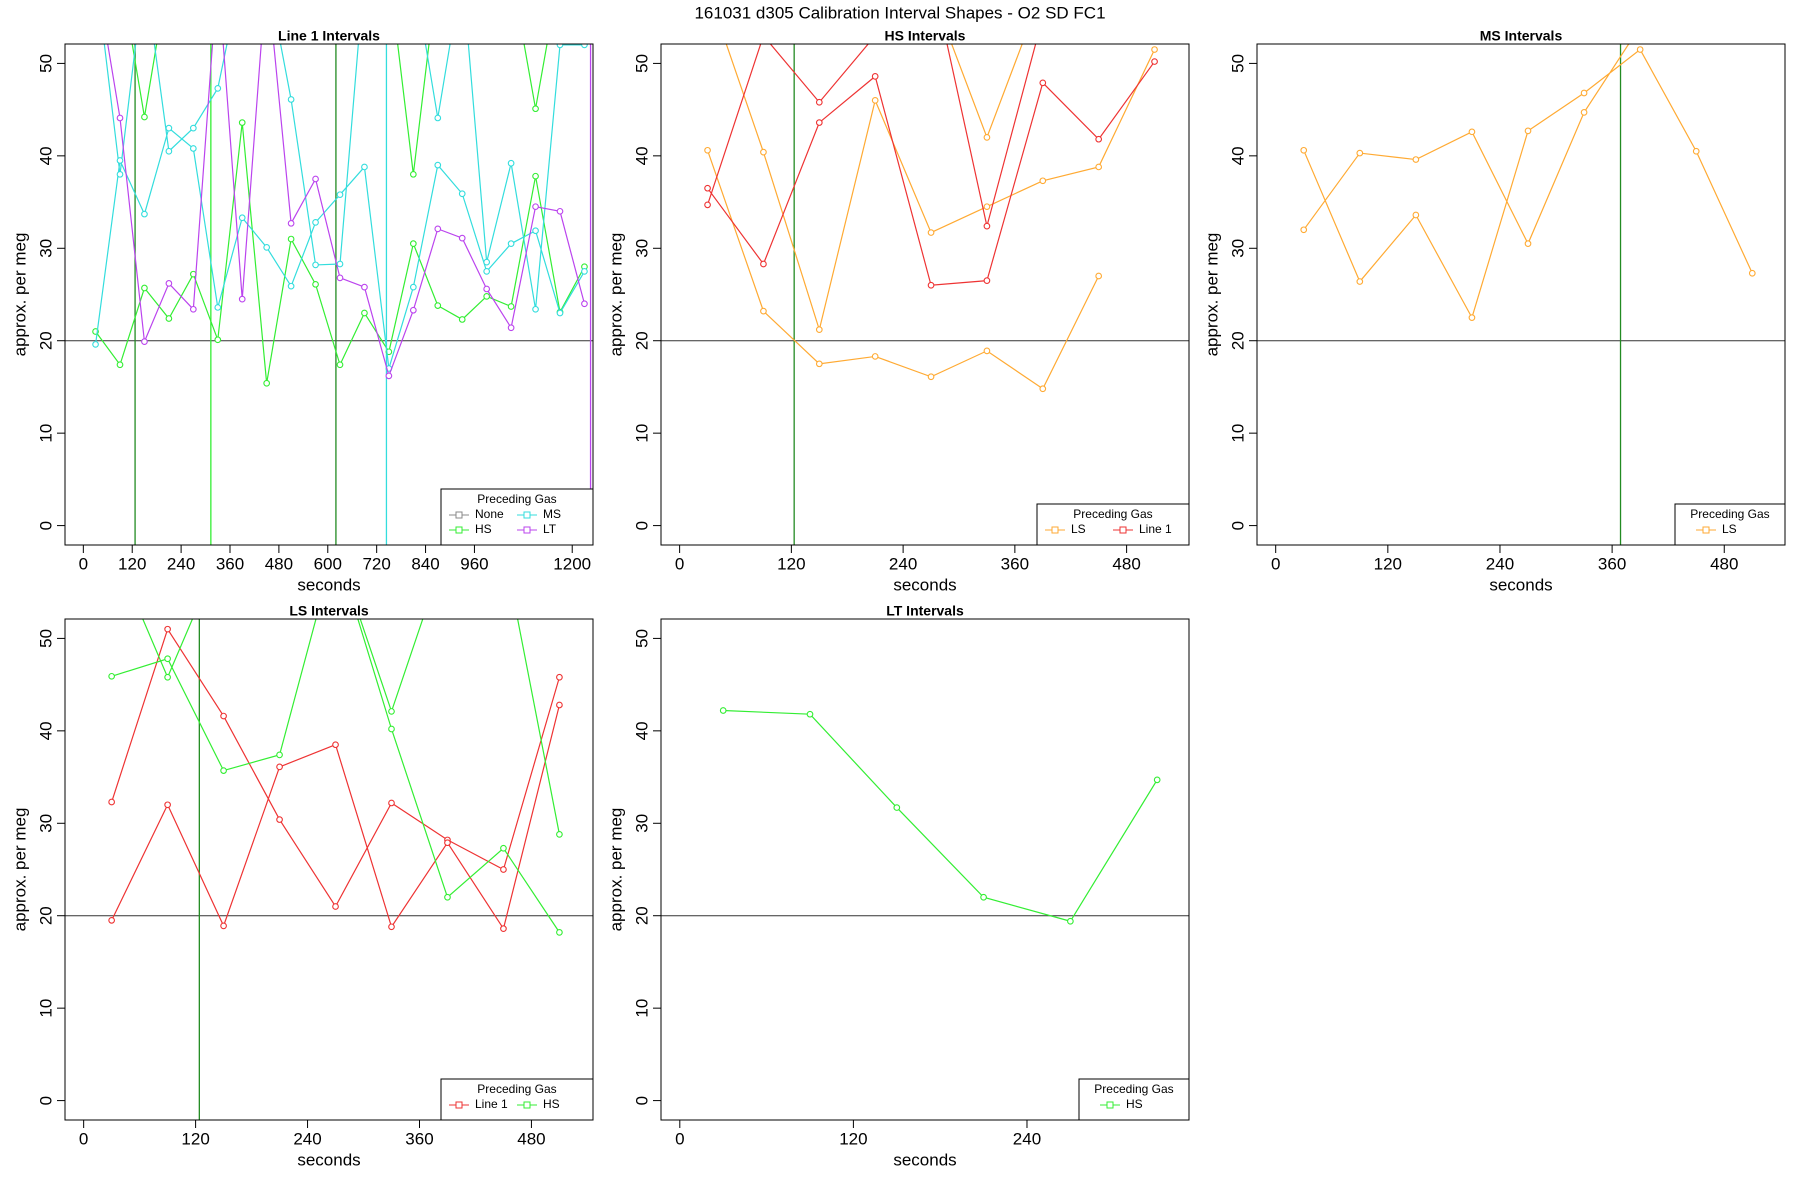 This screenshot has height=1200, width=1800. I want to click on legend-title: Preceding Gas, so click(516, 499).